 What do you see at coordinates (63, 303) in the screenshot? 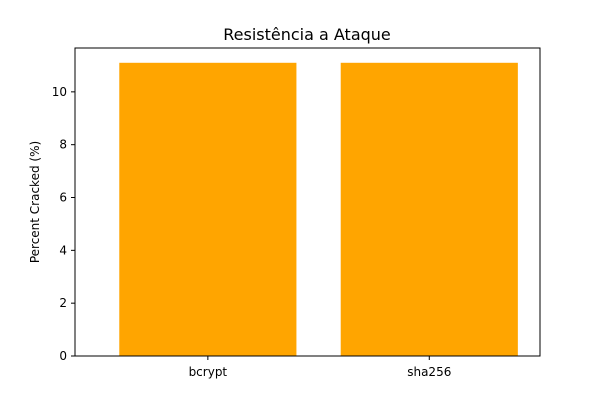
I see `y-tick-label: 2` at bounding box center [63, 303].